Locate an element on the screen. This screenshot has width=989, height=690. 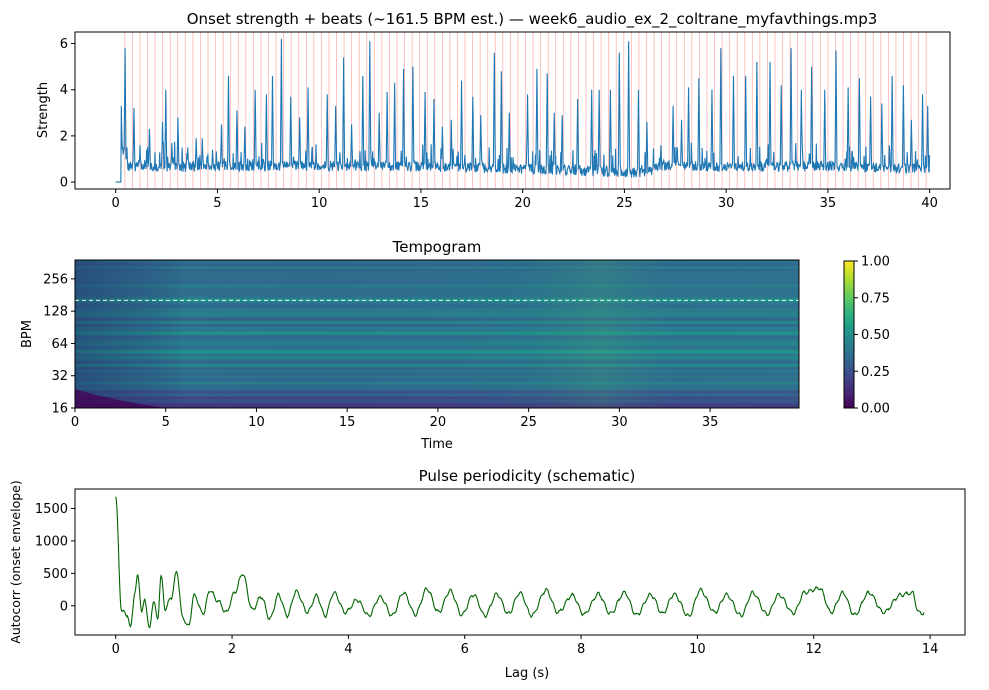
colorbar-ticks: 0.00 0.25 0.50 0.75 1.00 is located at coordinates (872, 336).